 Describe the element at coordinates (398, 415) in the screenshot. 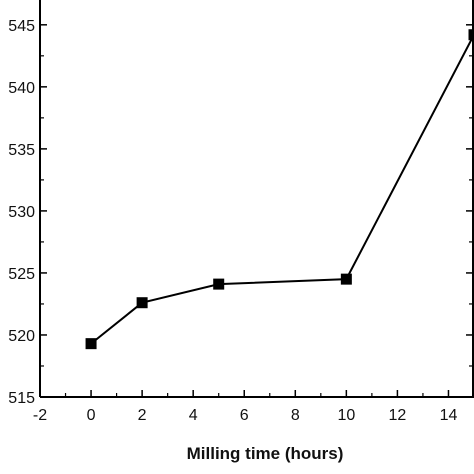

I see `x-tick-label: 12` at that location.